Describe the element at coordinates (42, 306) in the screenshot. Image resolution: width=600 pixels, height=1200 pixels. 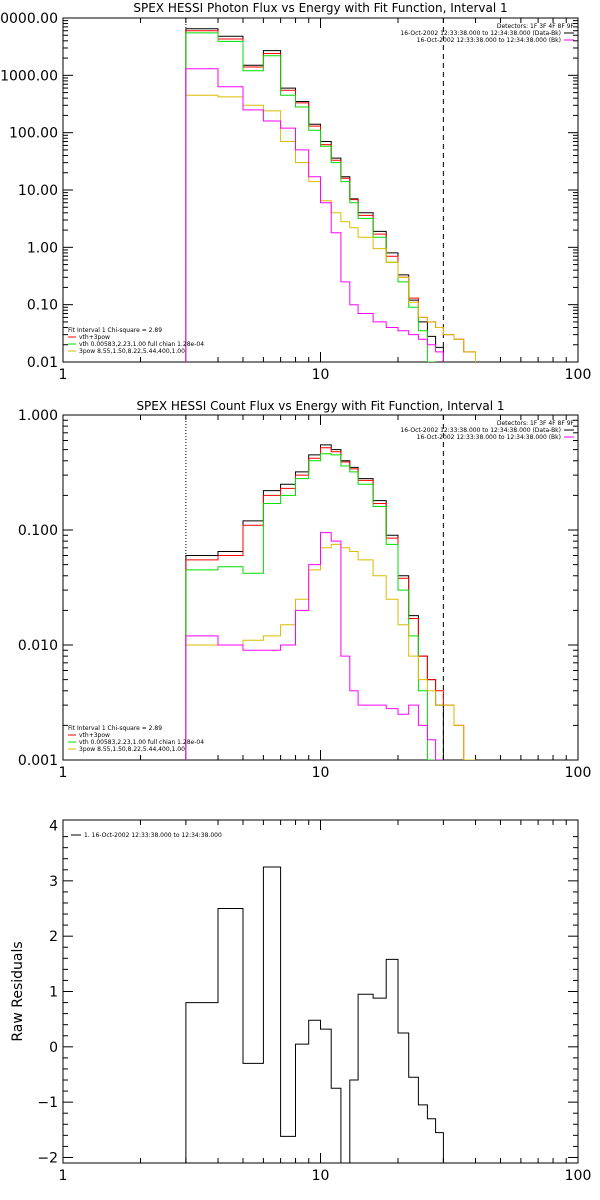
I see `y-tick-label: 0.10` at that location.